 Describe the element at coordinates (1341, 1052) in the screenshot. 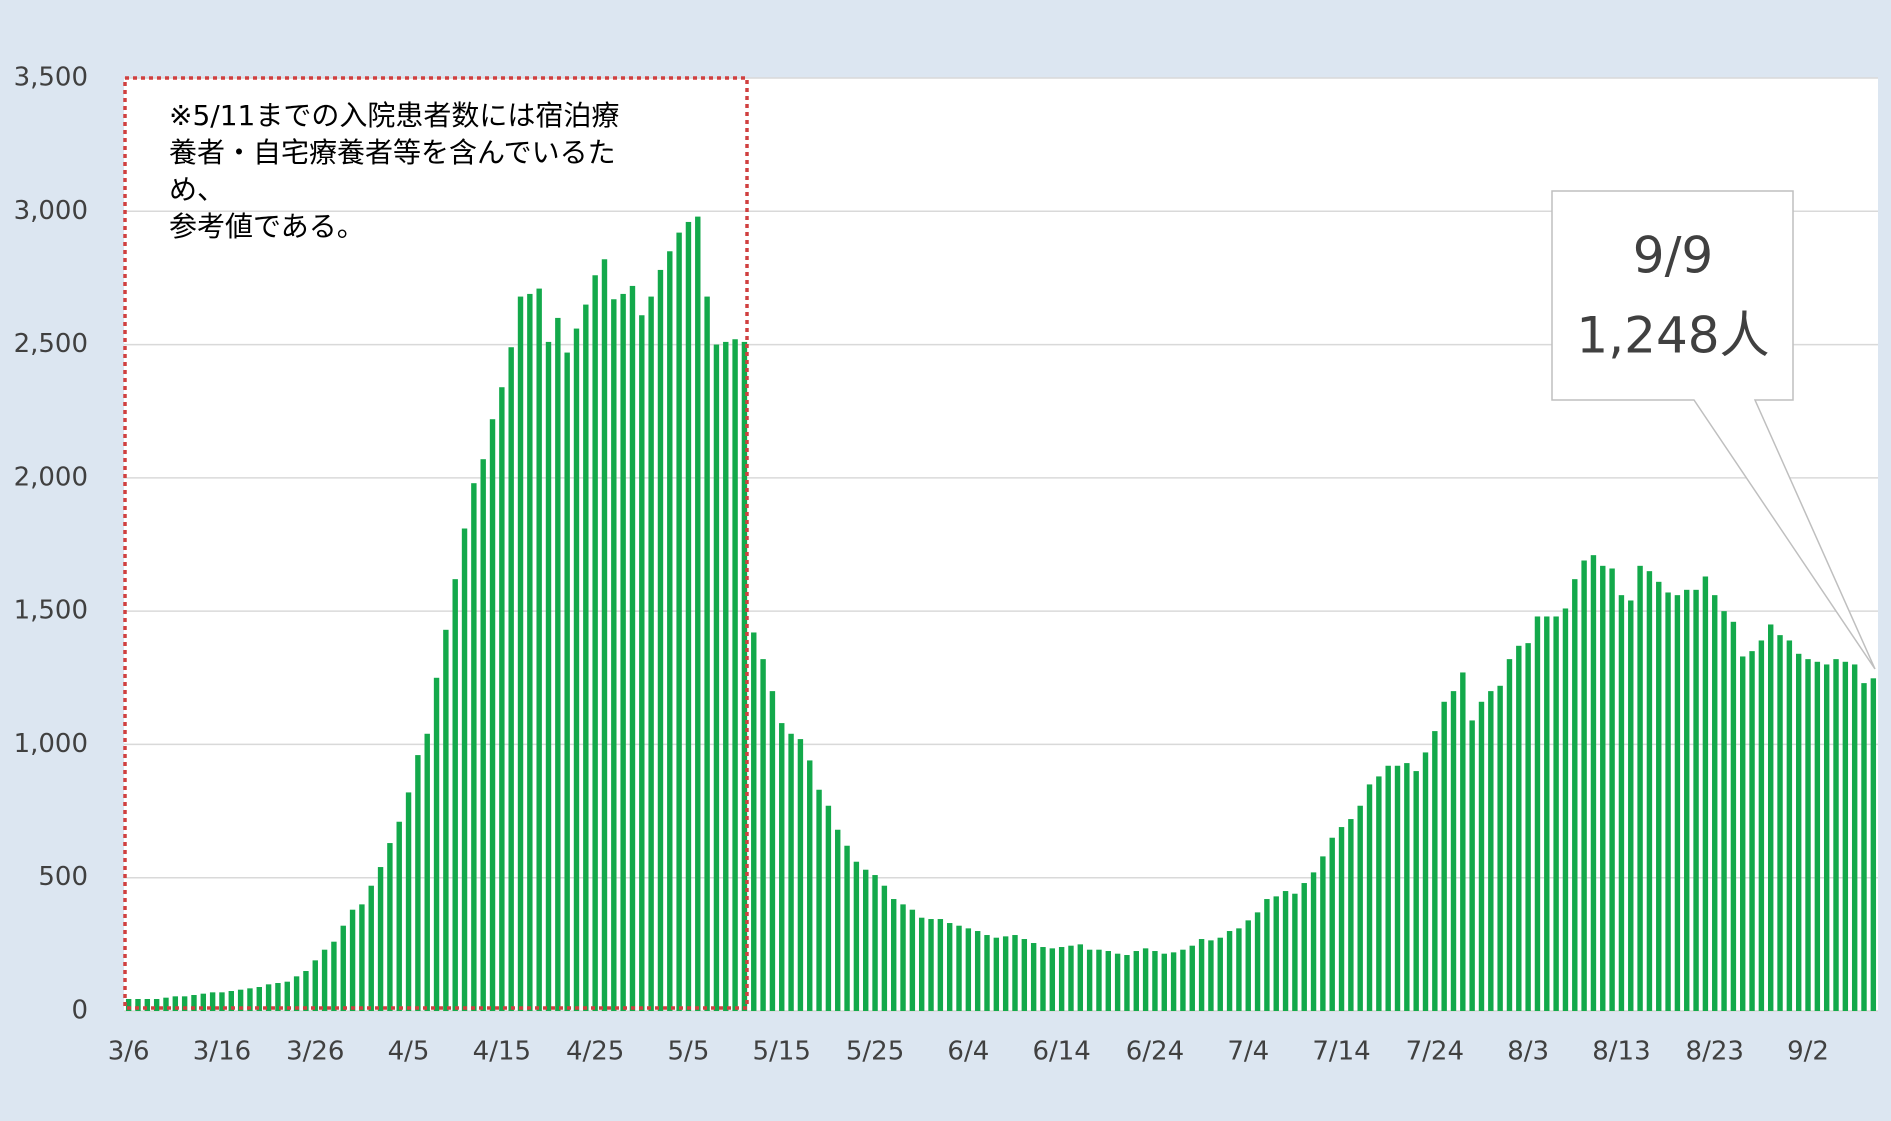

I see `x-tick-label: 7/14` at that location.